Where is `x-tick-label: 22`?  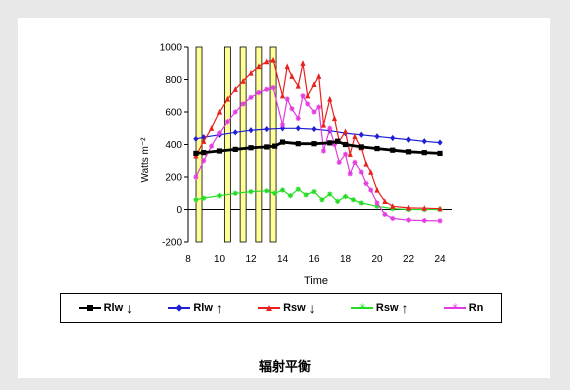
x-tick-label: 22 is located at coordinates (409, 259).